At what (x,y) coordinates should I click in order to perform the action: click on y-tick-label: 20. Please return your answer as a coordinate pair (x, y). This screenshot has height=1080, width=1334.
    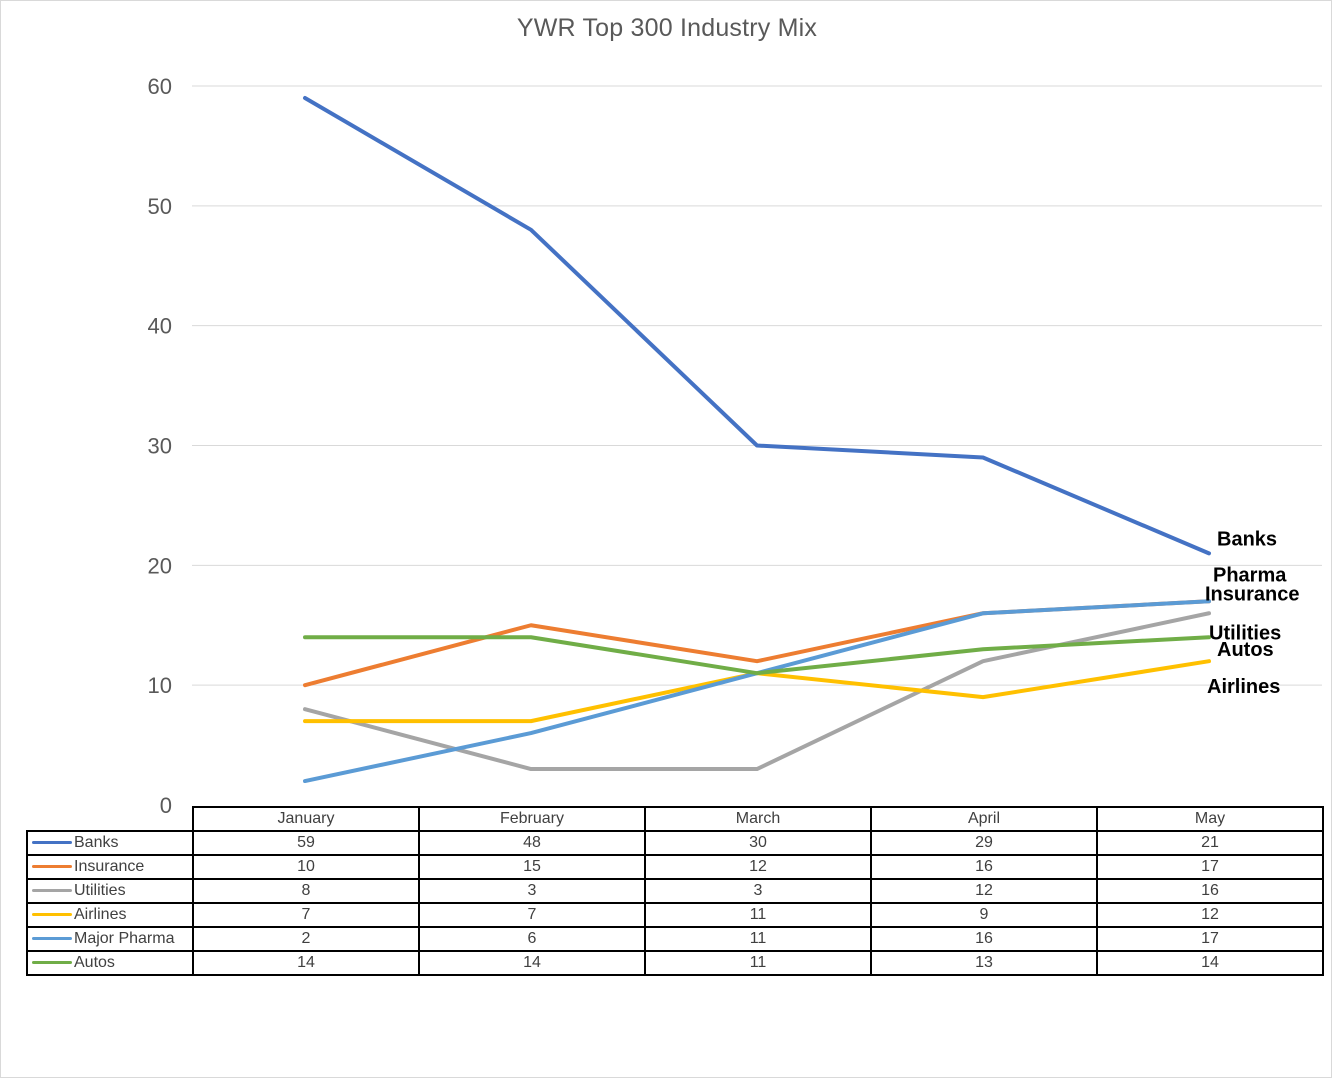
    Looking at the image, I should click on (160, 565).